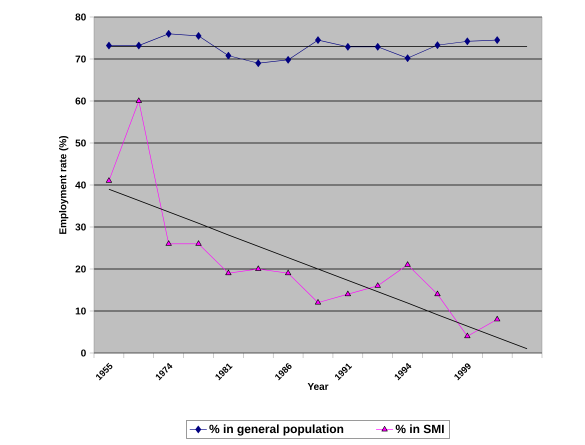 The width and height of the screenshot is (585, 445). Describe the element at coordinates (318, 386) in the screenshot. I see `x-axis-title: Year` at that location.